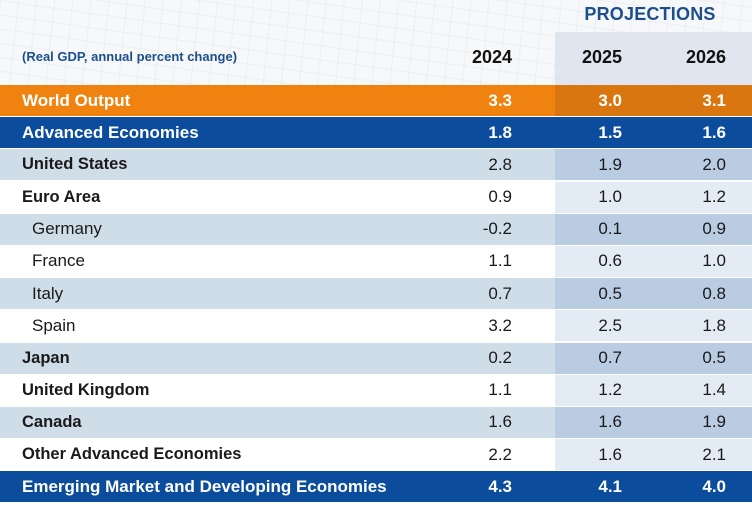 The height and width of the screenshot is (506, 752). I want to click on value-2024: 1.8, so click(500, 132).